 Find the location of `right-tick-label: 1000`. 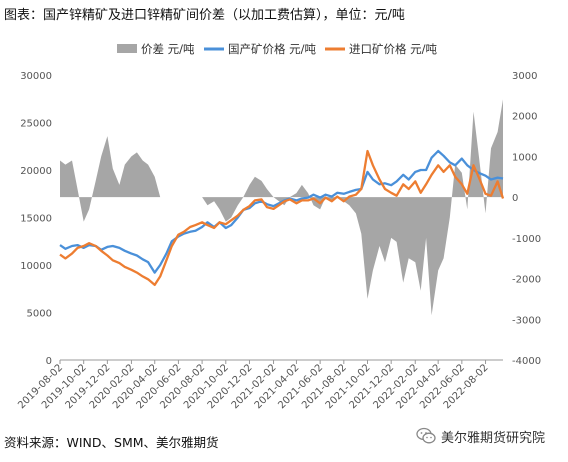

right-tick-label: 1000 is located at coordinates (524, 157).